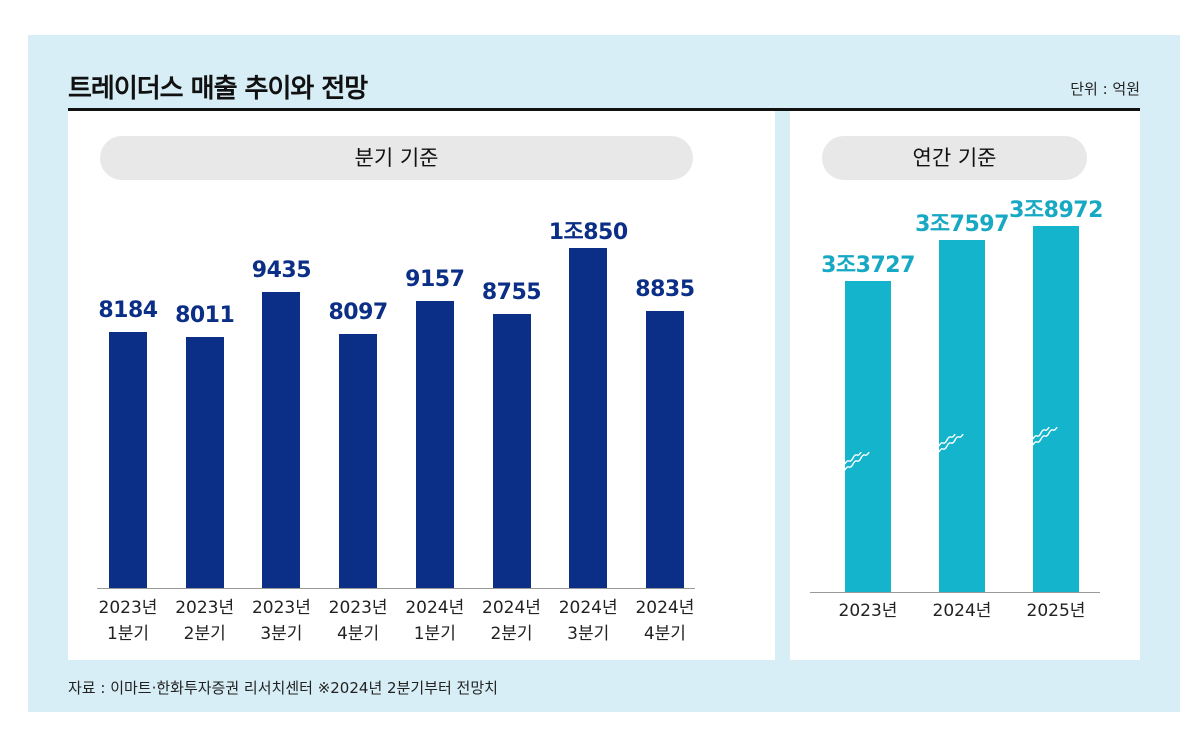 This screenshot has height=738, width=1200. I want to click on value-label: 8835, so click(665, 290).